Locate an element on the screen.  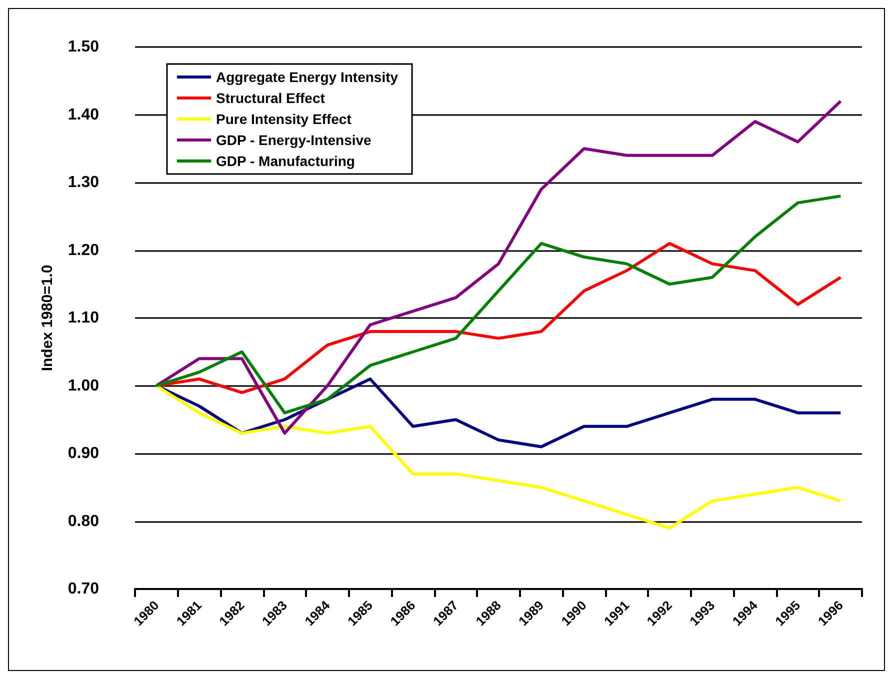
y-tick-label: 1.50 is located at coordinates (84, 47).